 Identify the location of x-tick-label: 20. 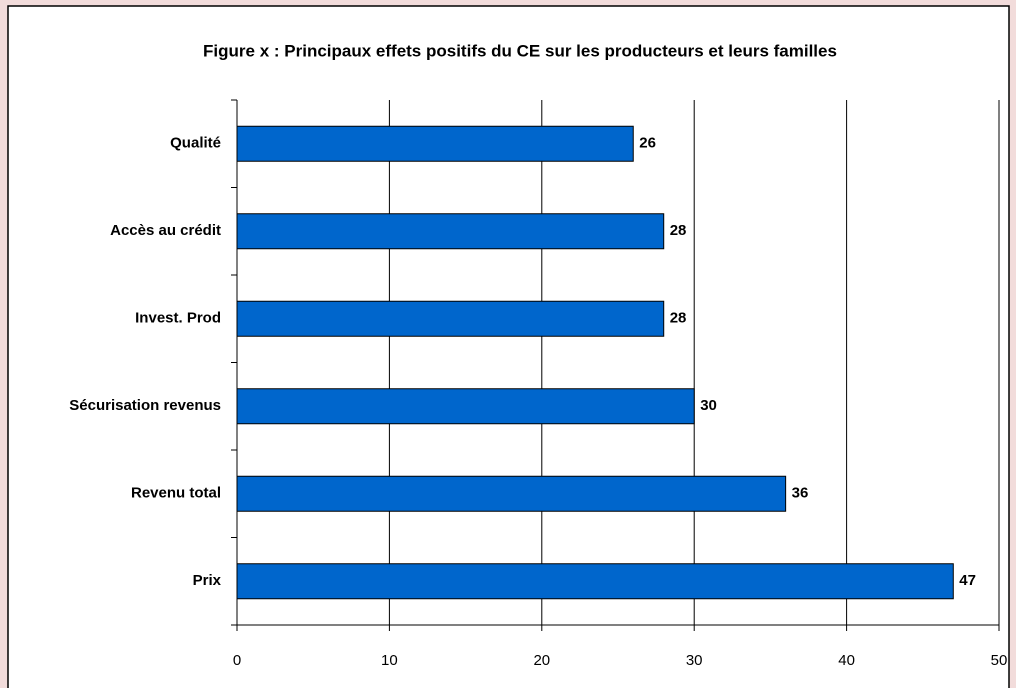
(541, 660).